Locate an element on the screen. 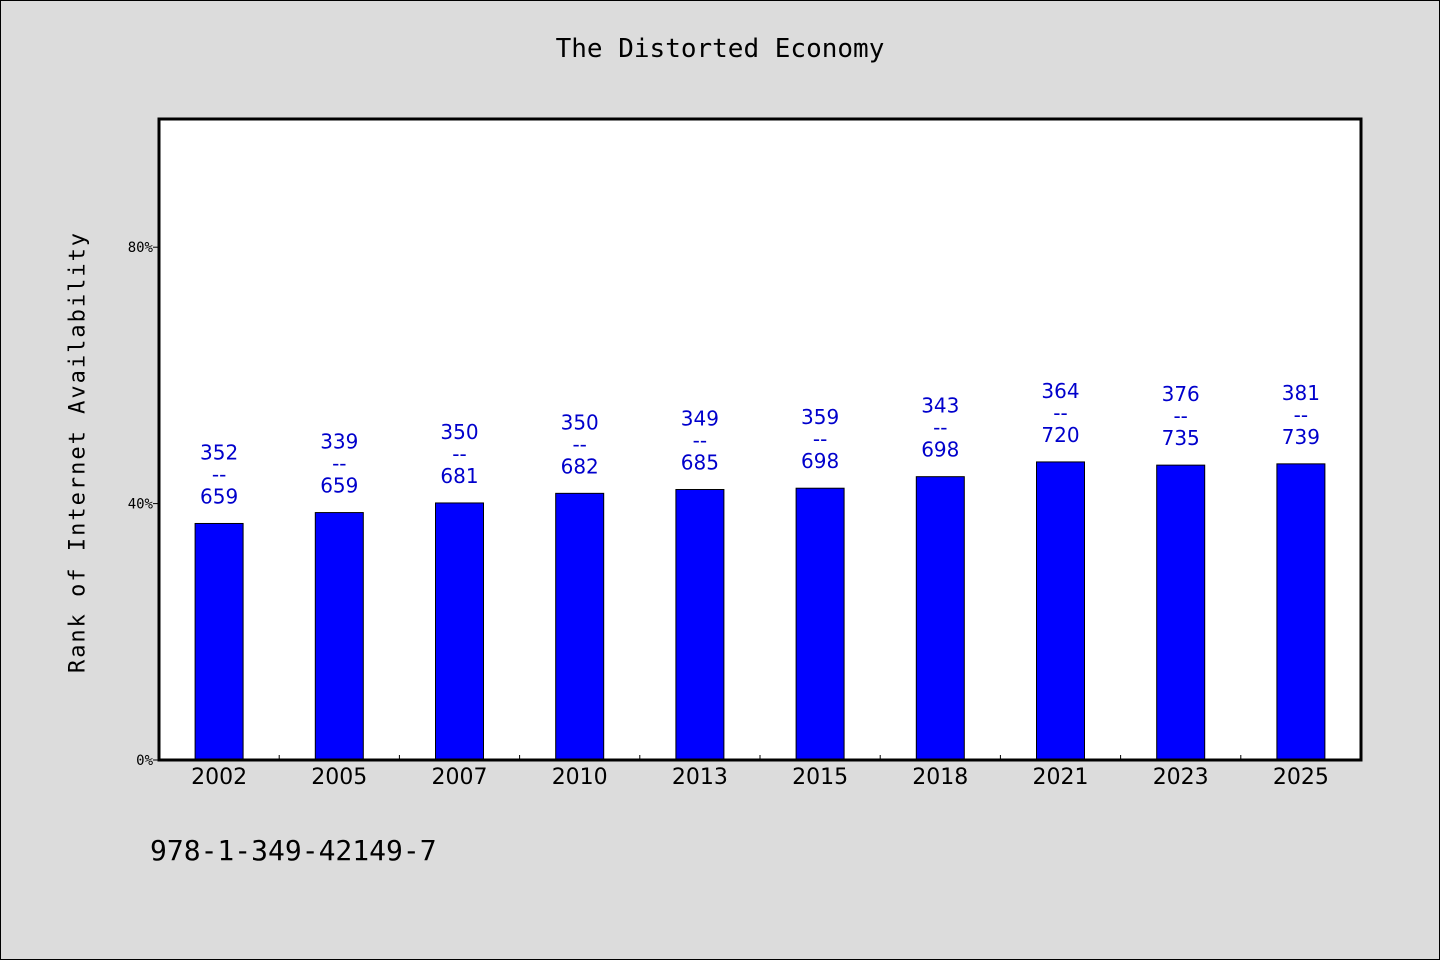  isbn-label: 978-1-349-42149-7 is located at coordinates (293, 850).